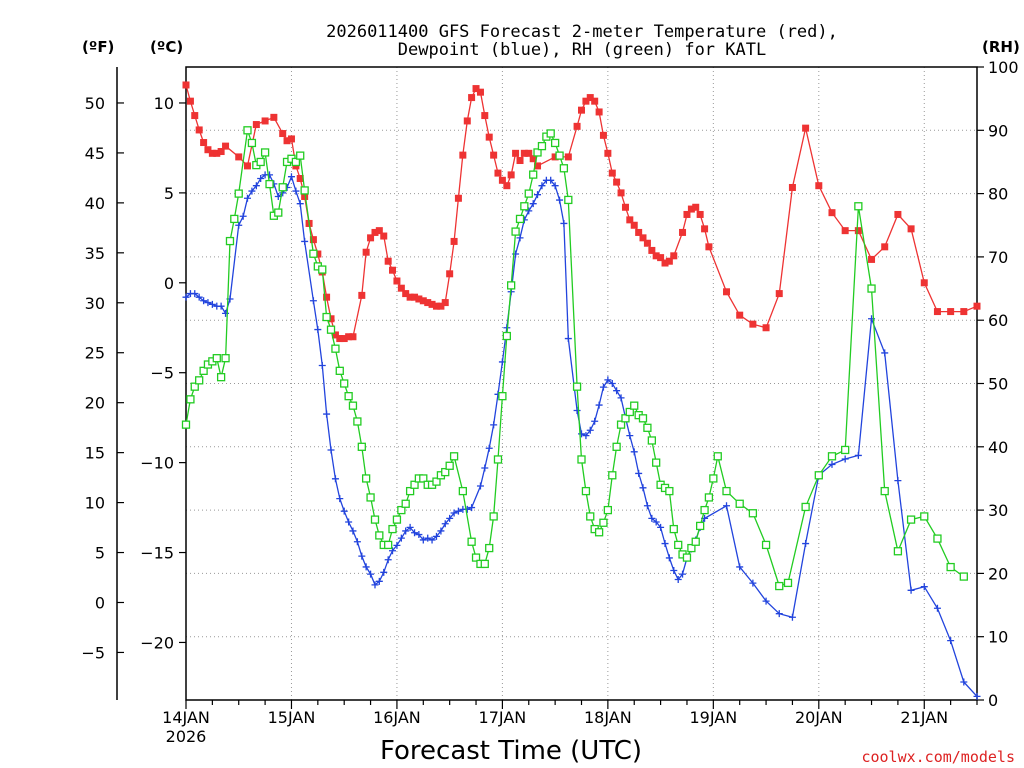 Image resolution: width=1024 pixels, height=768 pixels. Describe the element at coordinates (166, 47) in the screenshot. I see `celsius-axis-unit: (ºC)` at that location.